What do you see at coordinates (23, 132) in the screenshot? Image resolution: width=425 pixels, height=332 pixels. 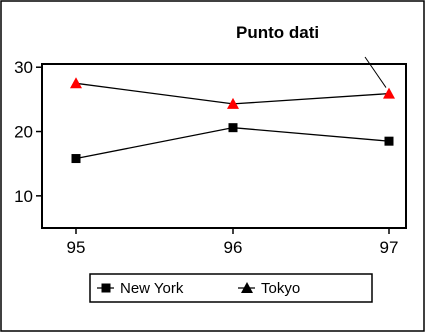 I see `y-tick-label: 20` at bounding box center [23, 132].